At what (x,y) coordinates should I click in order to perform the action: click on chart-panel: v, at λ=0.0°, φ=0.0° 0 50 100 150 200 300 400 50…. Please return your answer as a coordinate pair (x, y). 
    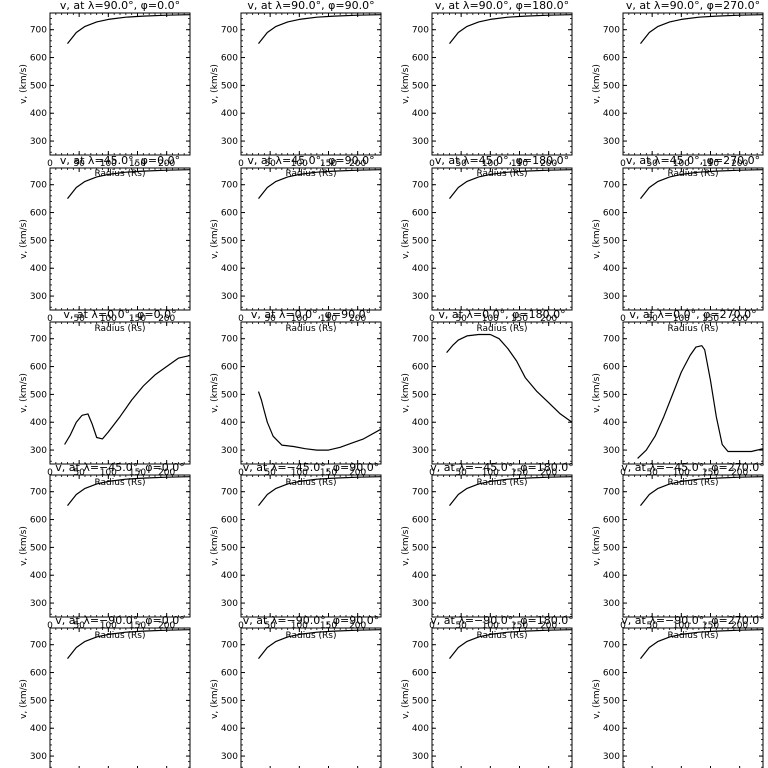
    Looking at the image, I should click on (105, 398).